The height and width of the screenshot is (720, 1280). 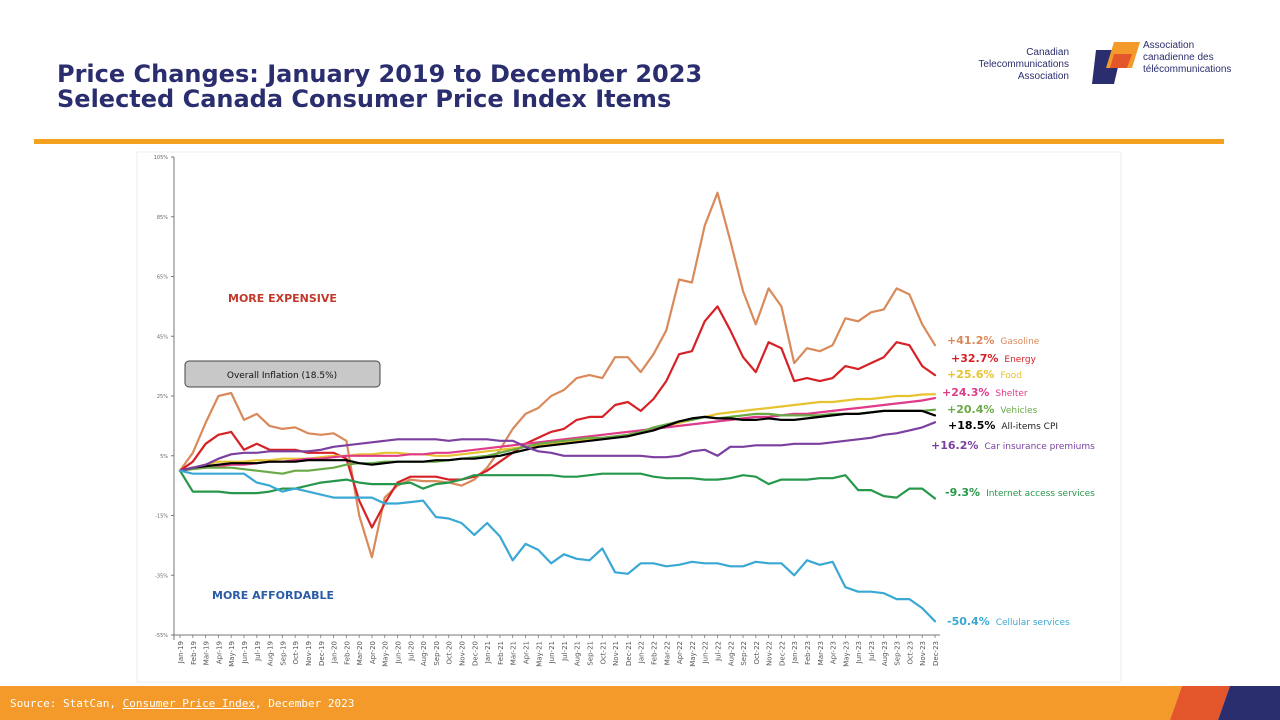 What do you see at coordinates (590, 653) in the screenshot?
I see `x-tick-label: Sep-21` at bounding box center [590, 653].